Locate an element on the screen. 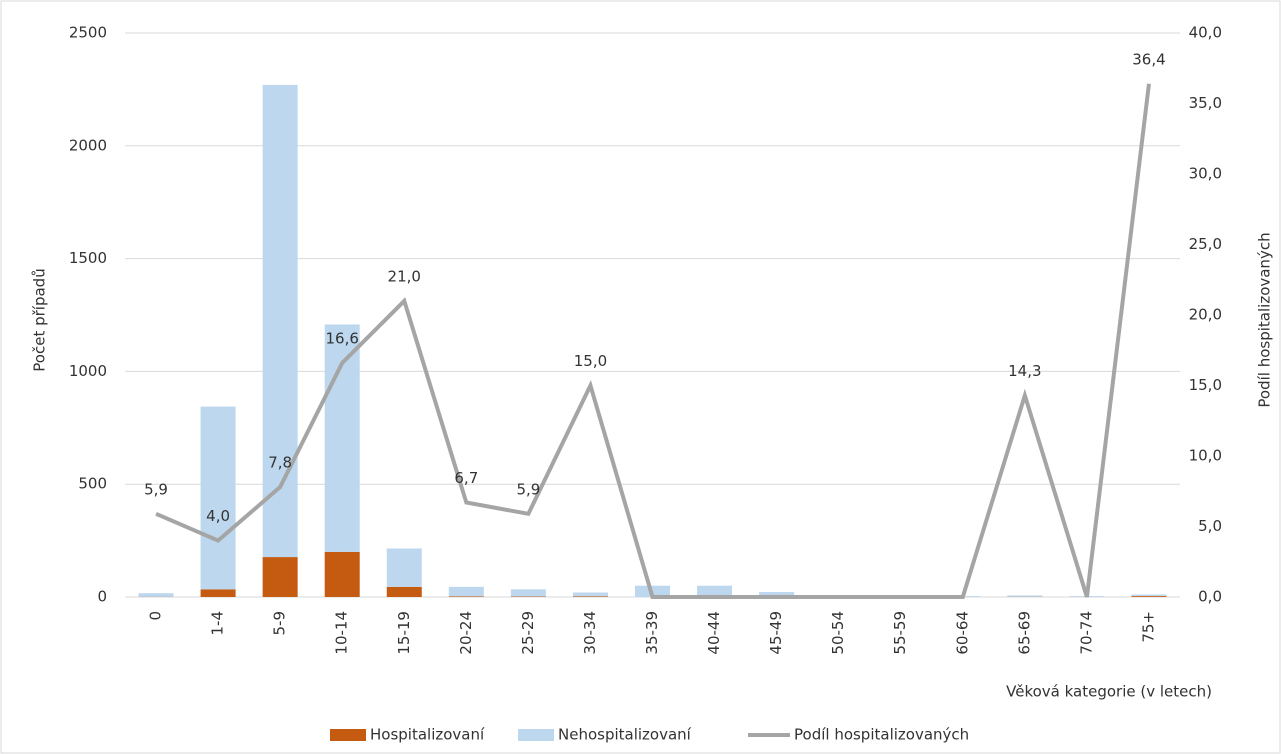 The height and width of the screenshot is (754, 1281). x-tick-label: 5-9 is located at coordinates (280, 623).